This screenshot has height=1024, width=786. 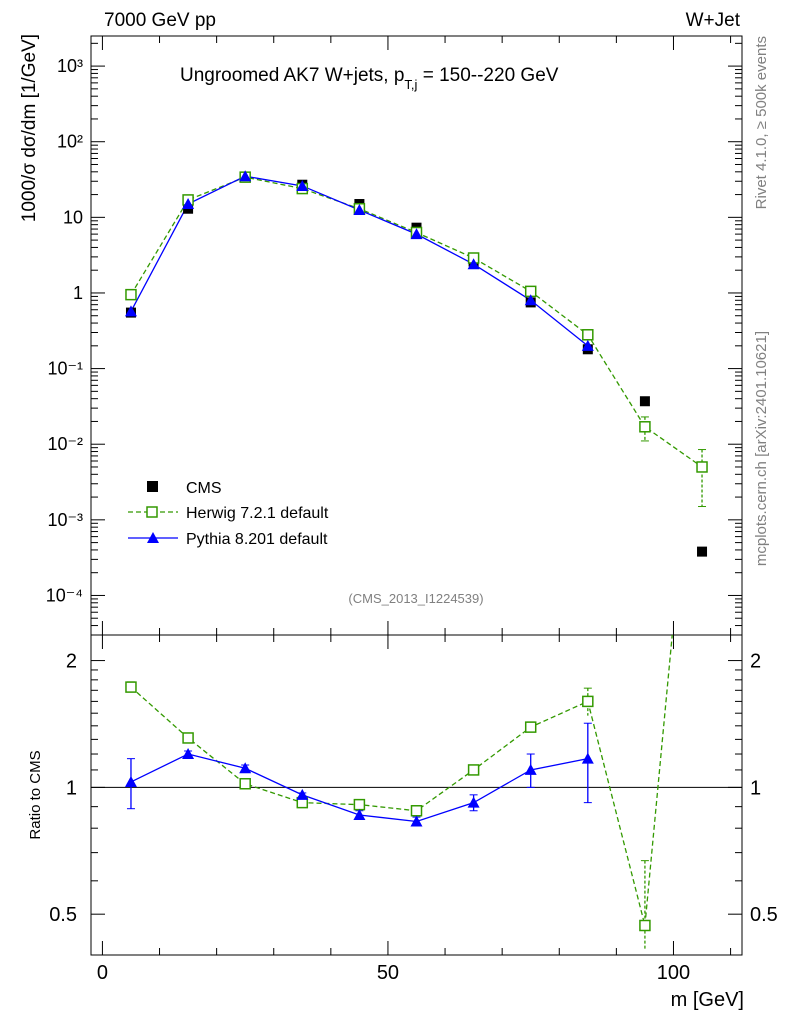 What do you see at coordinates (713, 20) in the screenshot?
I see `header-right: W+Jet` at bounding box center [713, 20].